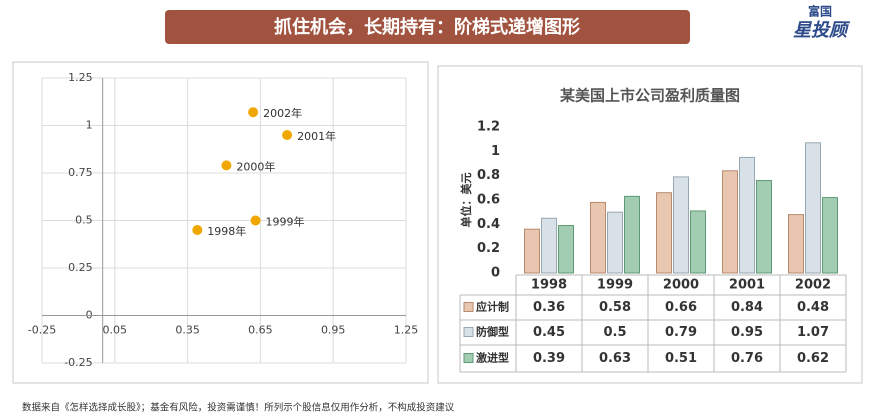 The height and width of the screenshot is (419, 875). I want to click on y-tick-label: 0.6, so click(488, 200).